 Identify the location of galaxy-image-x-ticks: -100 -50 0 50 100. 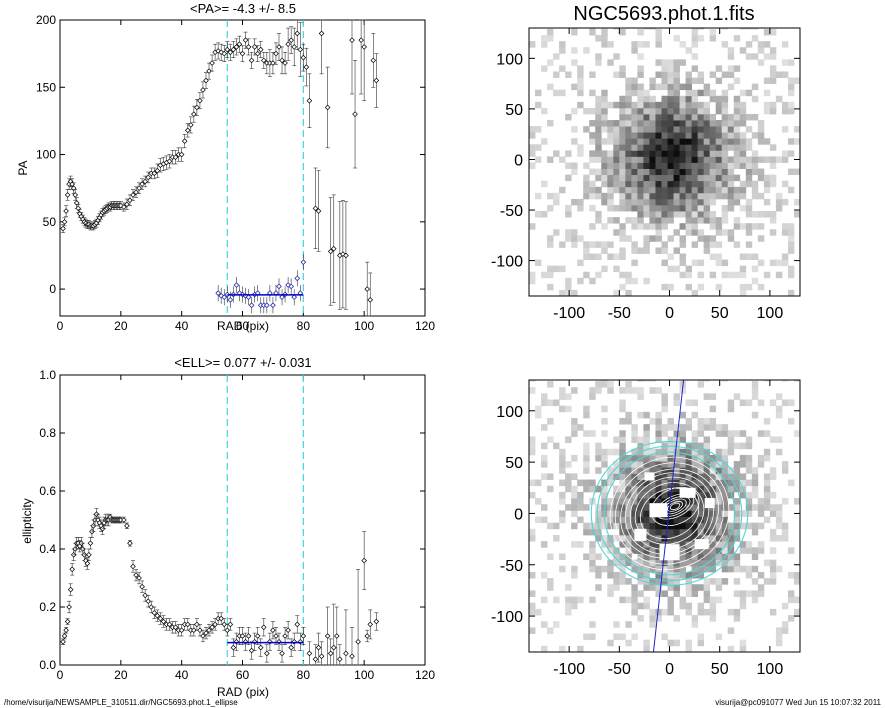
(668, 175).